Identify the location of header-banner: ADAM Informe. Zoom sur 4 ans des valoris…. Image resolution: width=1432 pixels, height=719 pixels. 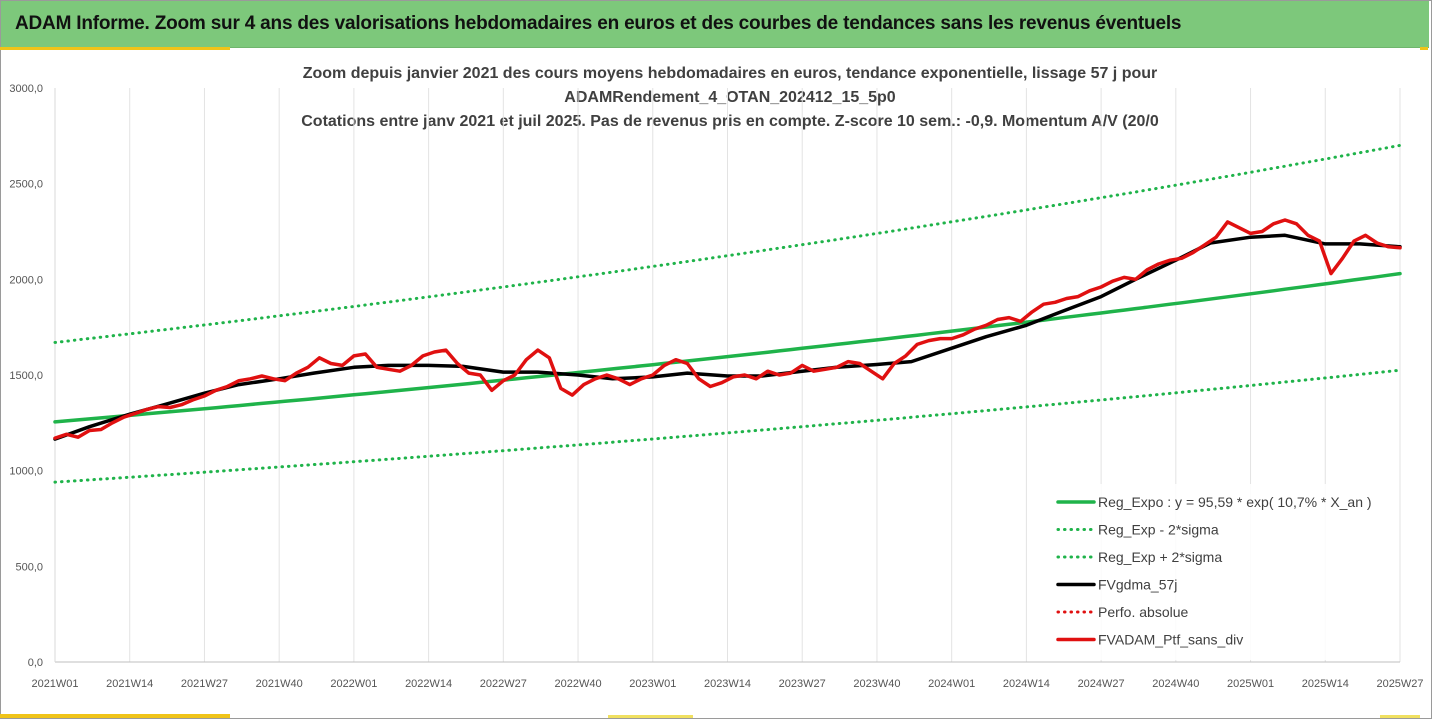
(715, 24).